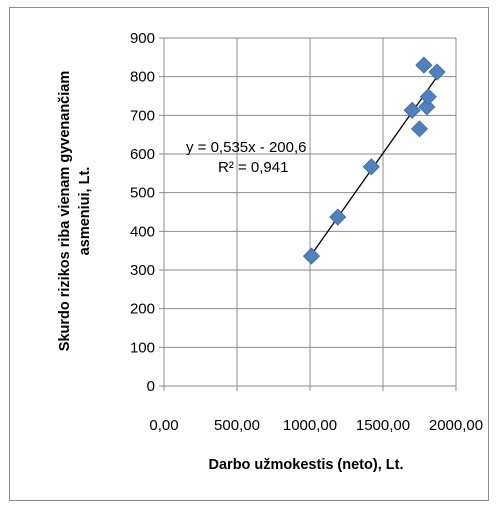  Describe the element at coordinates (142, 347) in the screenshot. I see `y-tick-label: 100` at that location.